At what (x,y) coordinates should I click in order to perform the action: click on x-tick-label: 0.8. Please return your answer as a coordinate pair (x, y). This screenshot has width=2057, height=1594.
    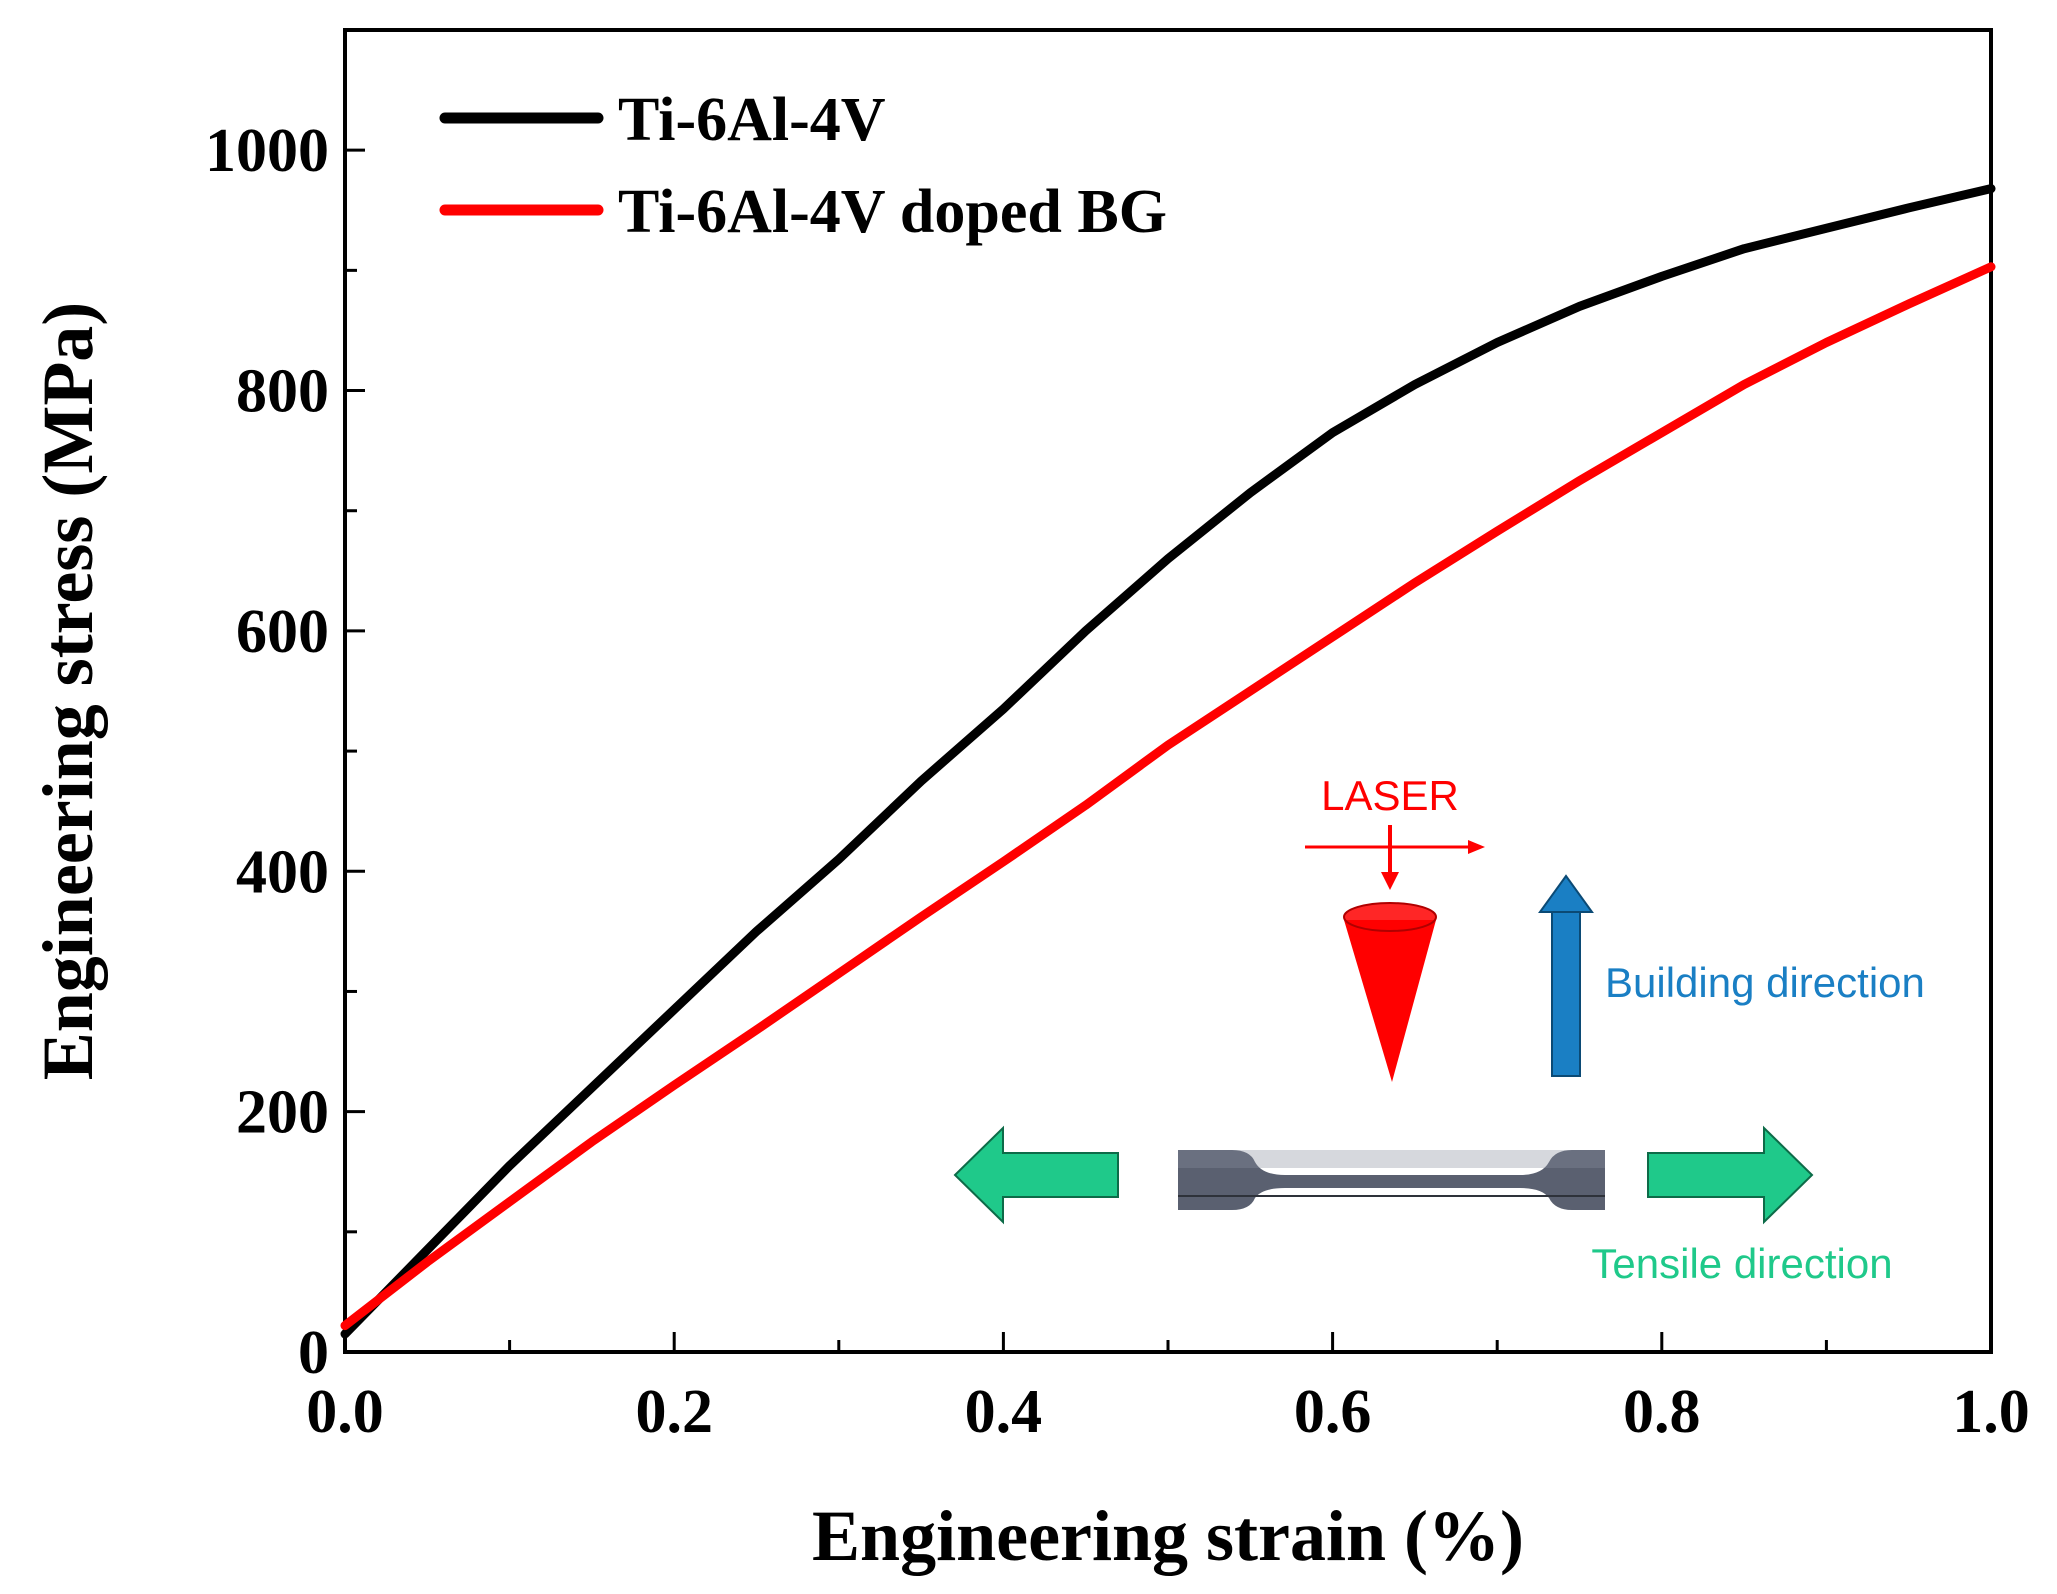
    Looking at the image, I should click on (1662, 1412).